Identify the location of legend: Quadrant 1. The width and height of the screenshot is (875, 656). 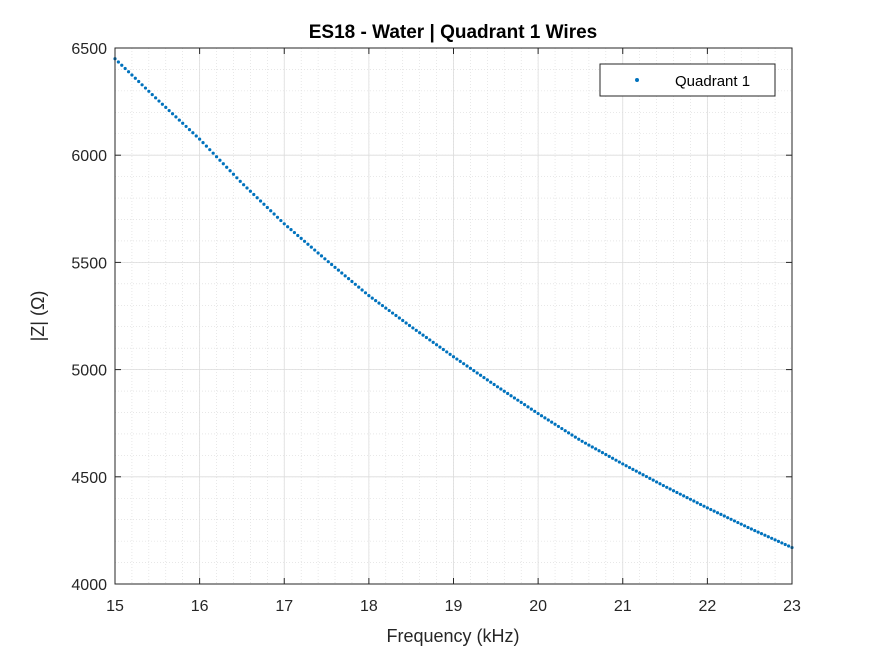
(687, 80).